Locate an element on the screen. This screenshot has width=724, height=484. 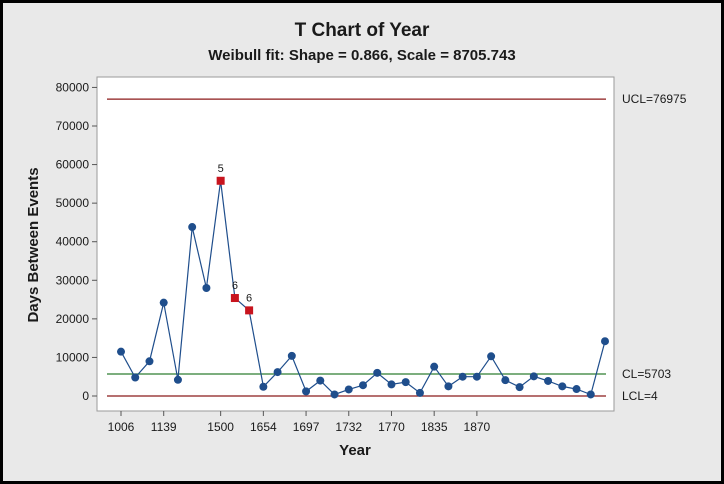
x-tick-label: 1835 is located at coordinates (434, 427).